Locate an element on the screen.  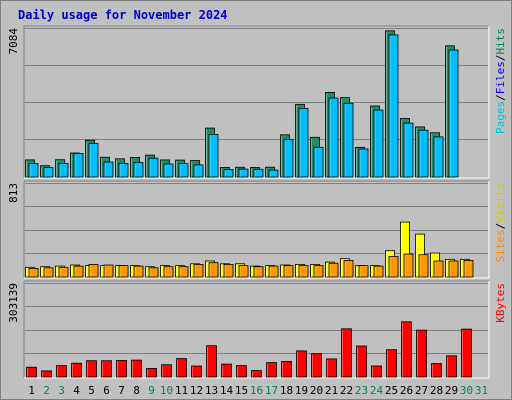
legend-kbytes: KBytes is located at coordinates (500, 303).